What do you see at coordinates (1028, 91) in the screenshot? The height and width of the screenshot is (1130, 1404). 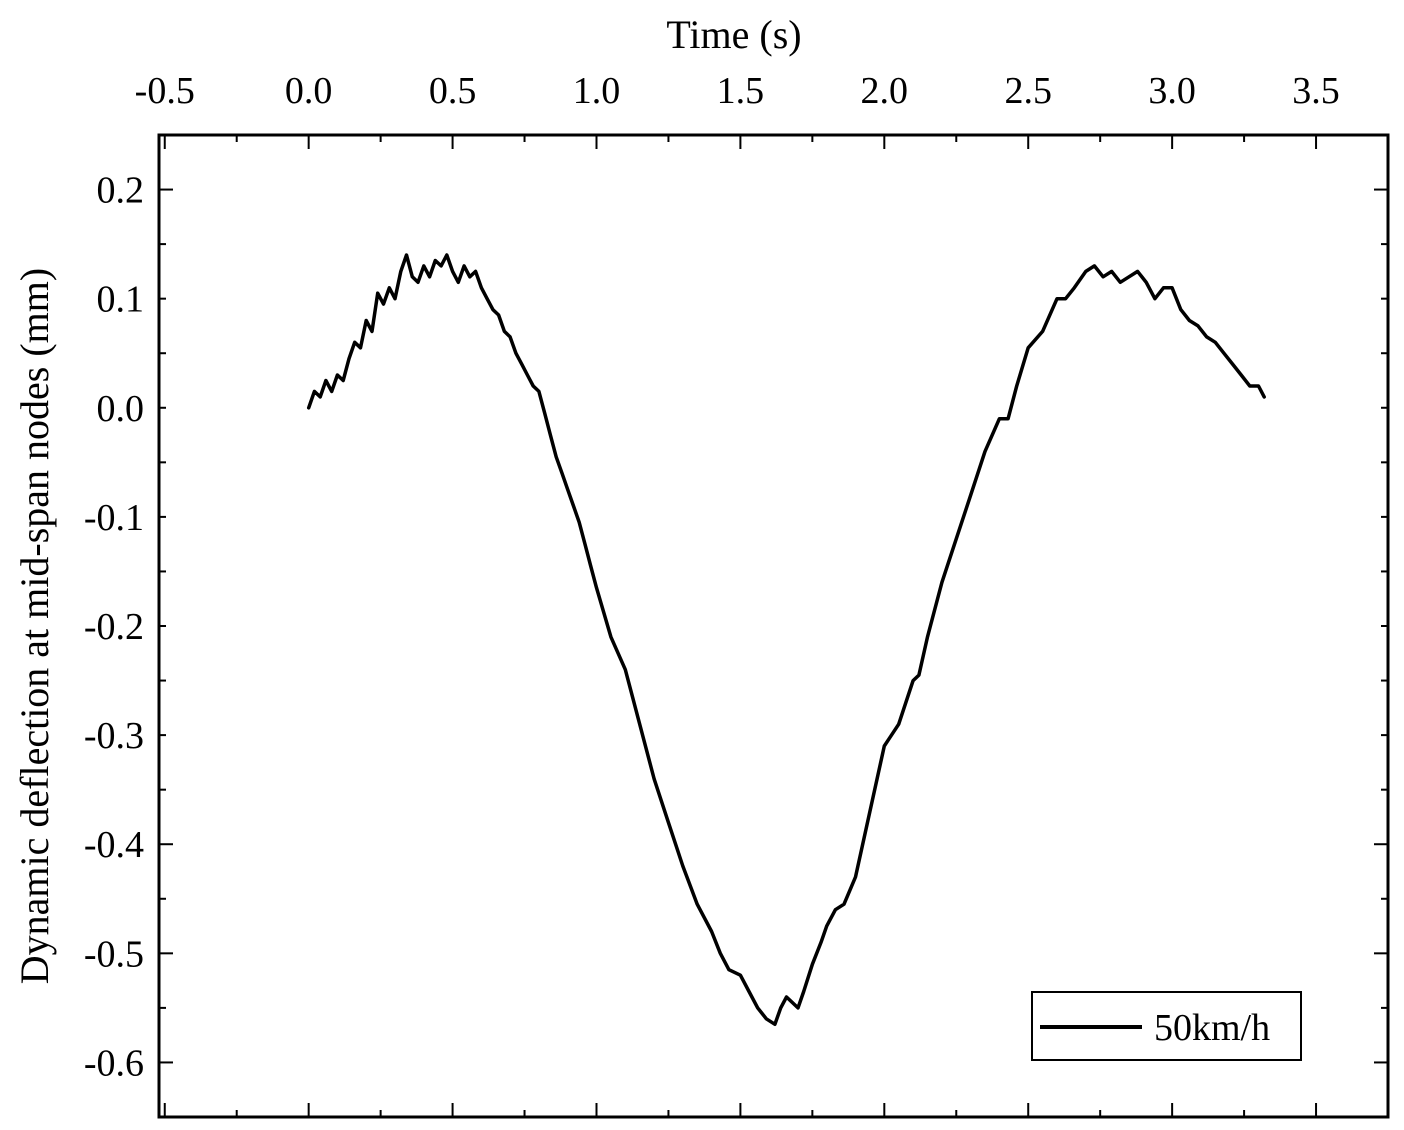 I see `x-tick-label-2m5: 2.5` at bounding box center [1028, 91].